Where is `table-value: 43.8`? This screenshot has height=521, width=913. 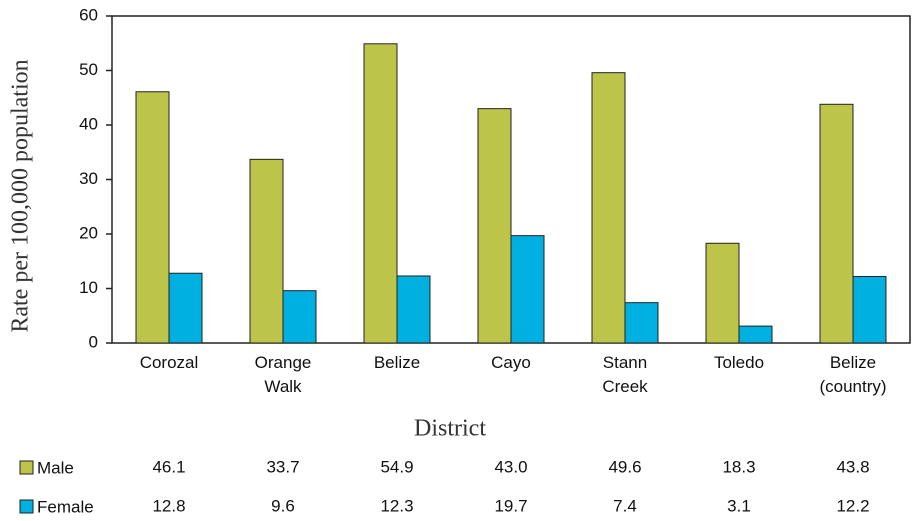 table-value: 43.8 is located at coordinates (852, 466).